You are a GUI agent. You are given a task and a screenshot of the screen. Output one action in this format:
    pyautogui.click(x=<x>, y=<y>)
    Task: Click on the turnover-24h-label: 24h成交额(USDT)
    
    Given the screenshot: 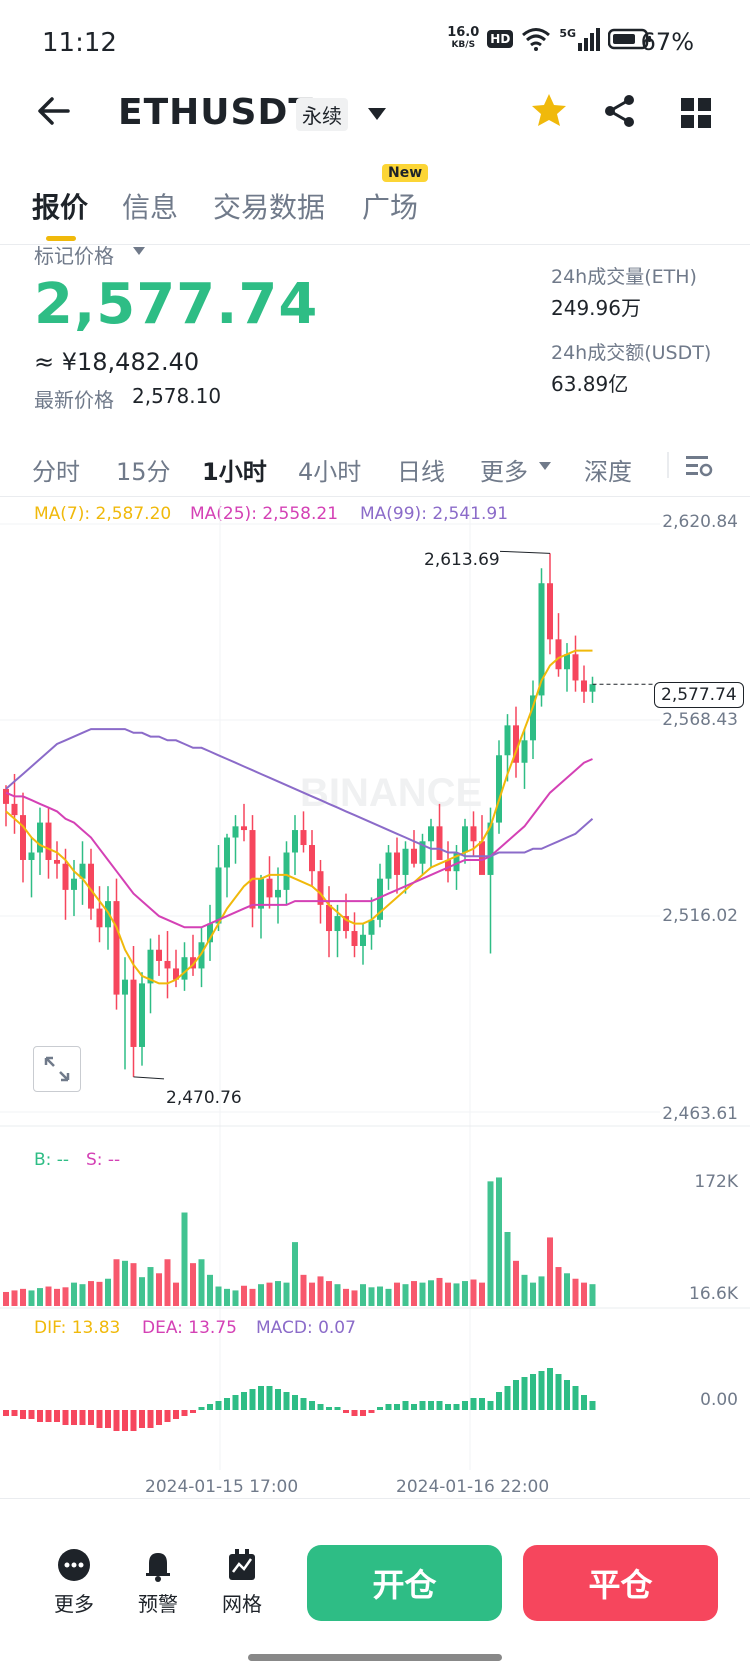 What is the action you would take?
    pyautogui.click(x=631, y=353)
    